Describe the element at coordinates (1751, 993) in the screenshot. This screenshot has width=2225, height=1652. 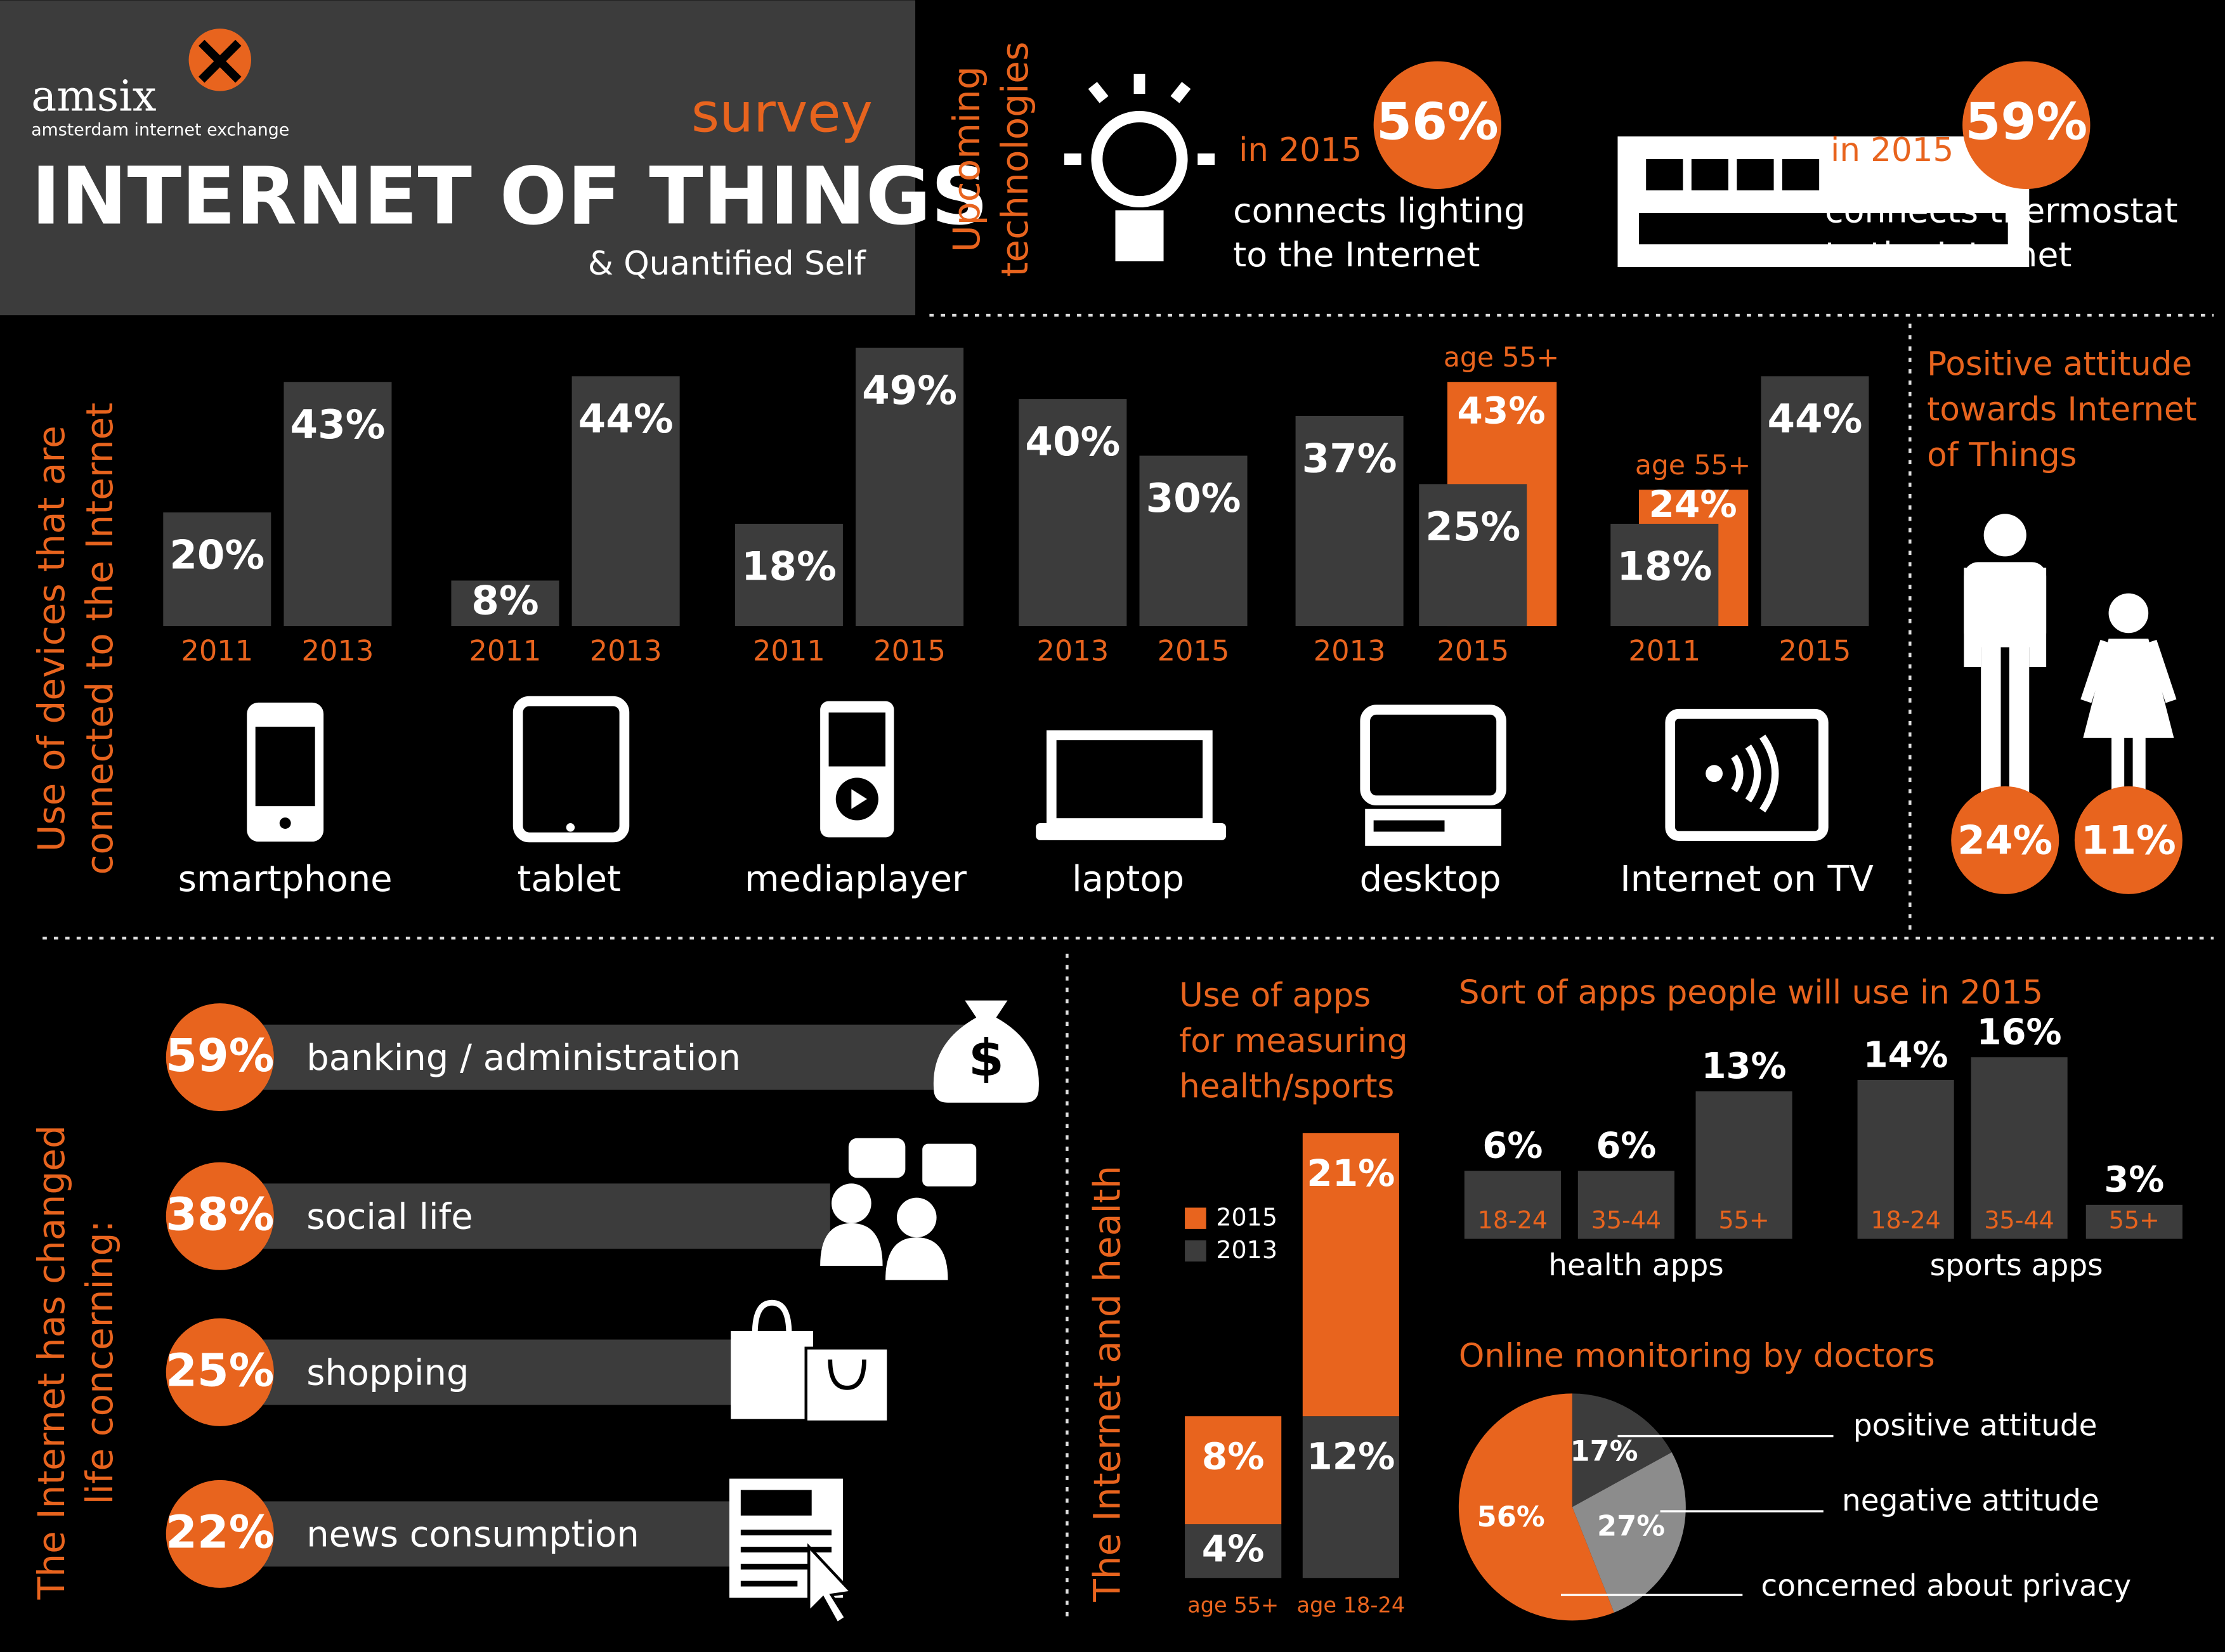
I see `section-title: Sort of apps people will use in 2015` at that location.